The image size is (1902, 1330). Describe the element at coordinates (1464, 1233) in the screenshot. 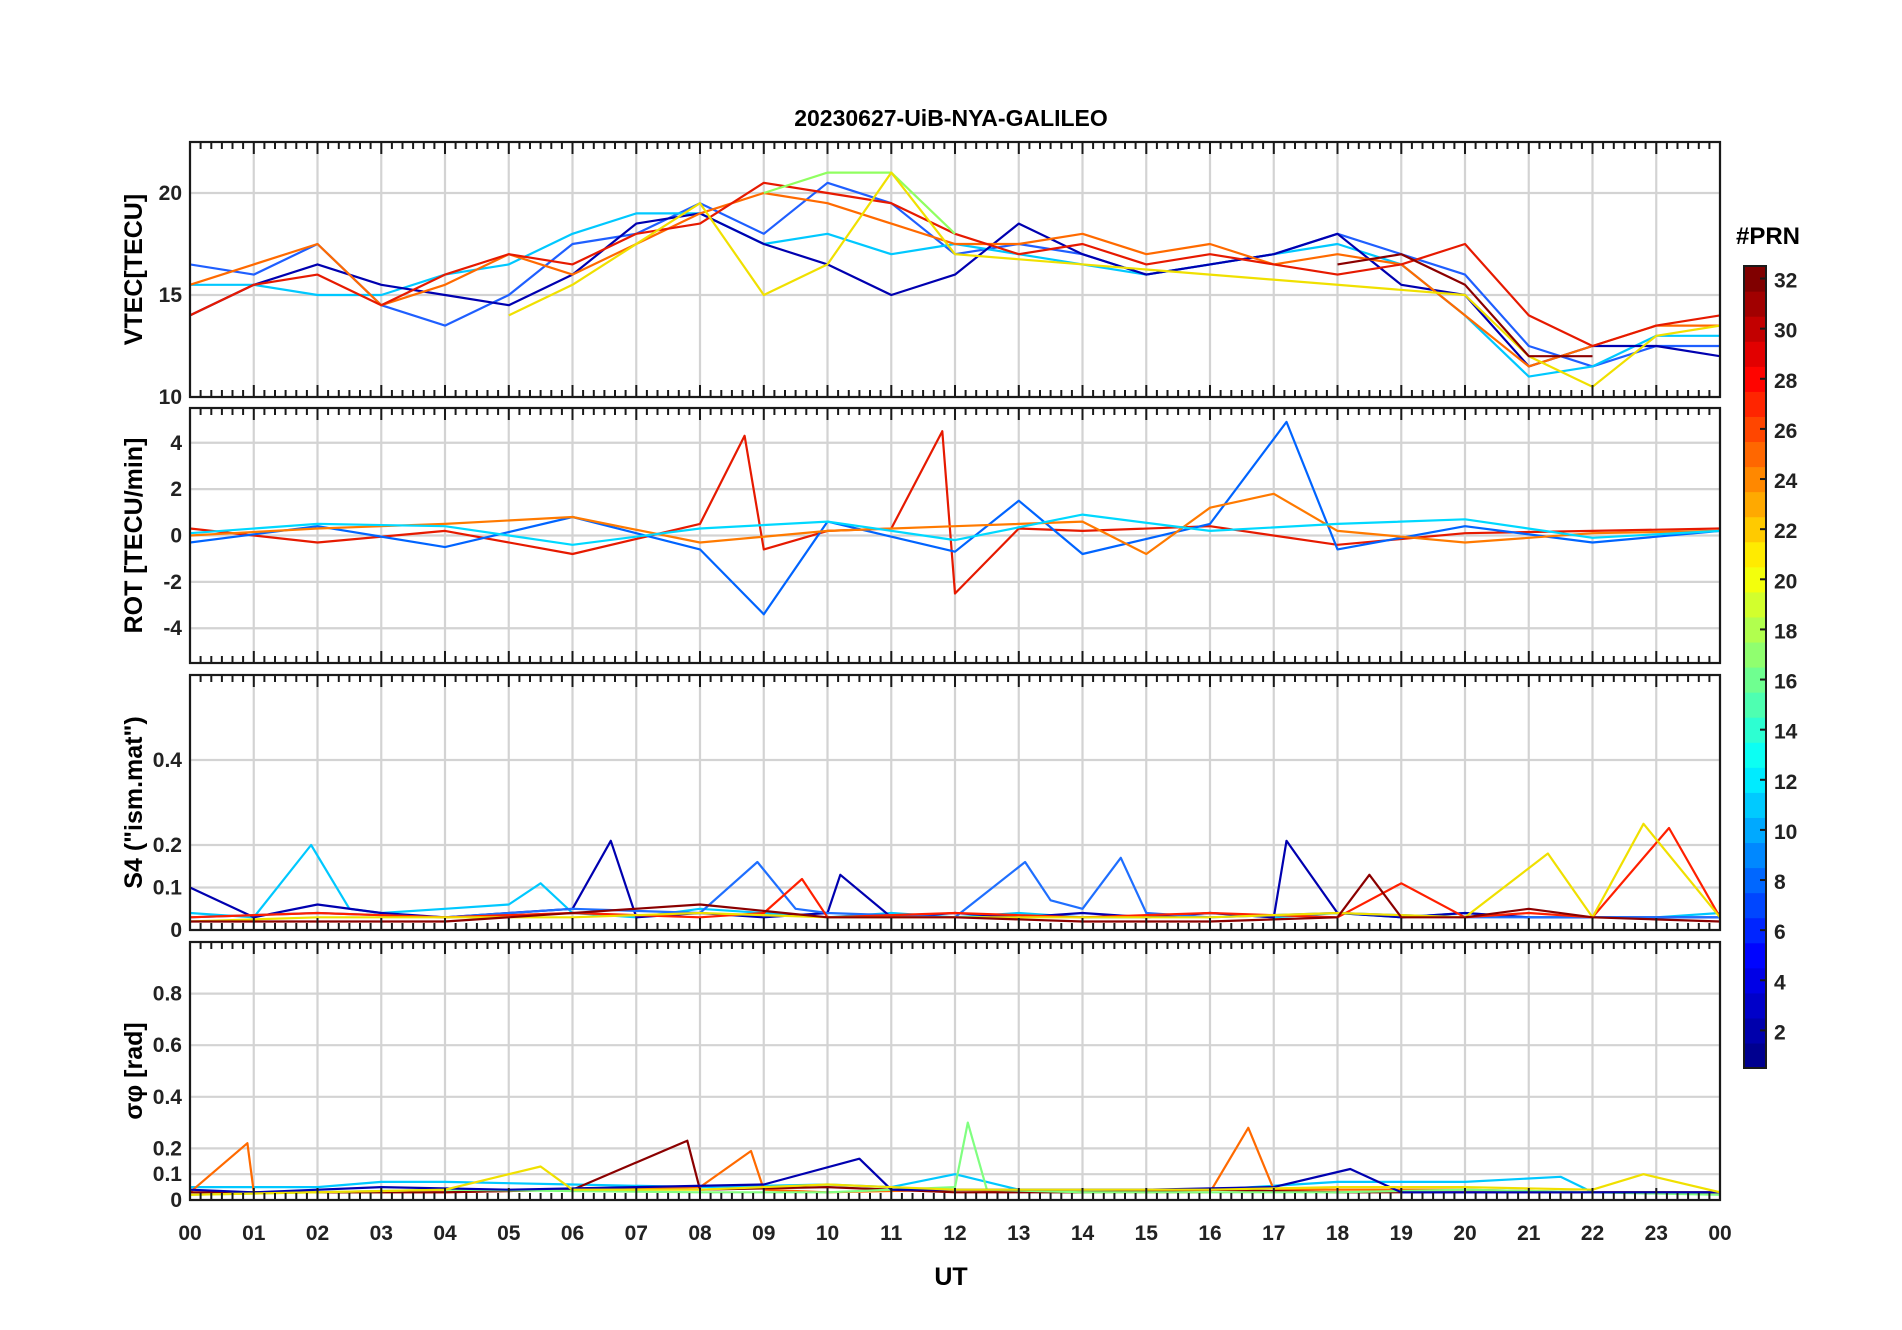

I see `x-tick-label: 20` at that location.